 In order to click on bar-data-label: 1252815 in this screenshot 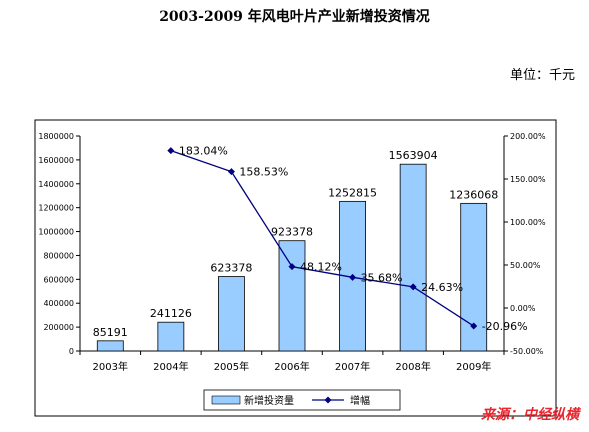, I will do `click(352, 192)`.